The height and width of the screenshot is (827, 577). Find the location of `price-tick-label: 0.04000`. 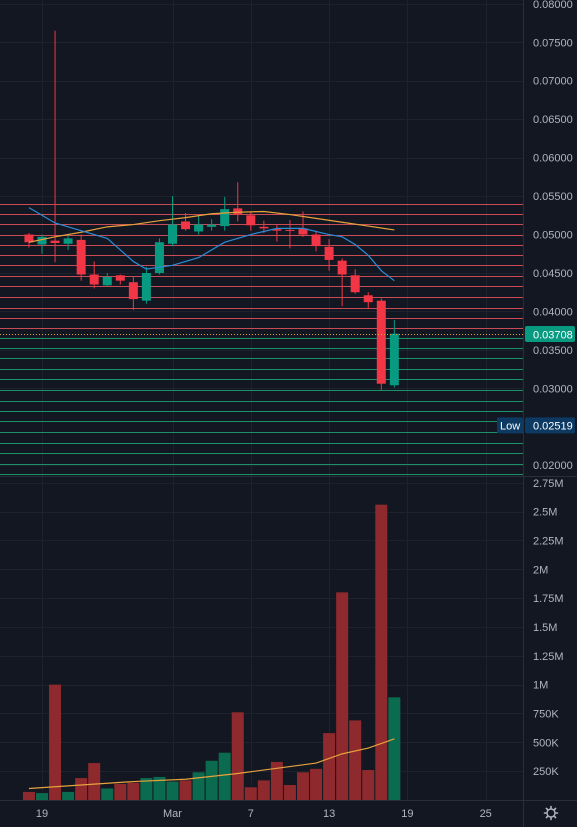

price-tick-label: 0.04000 is located at coordinates (553, 312).